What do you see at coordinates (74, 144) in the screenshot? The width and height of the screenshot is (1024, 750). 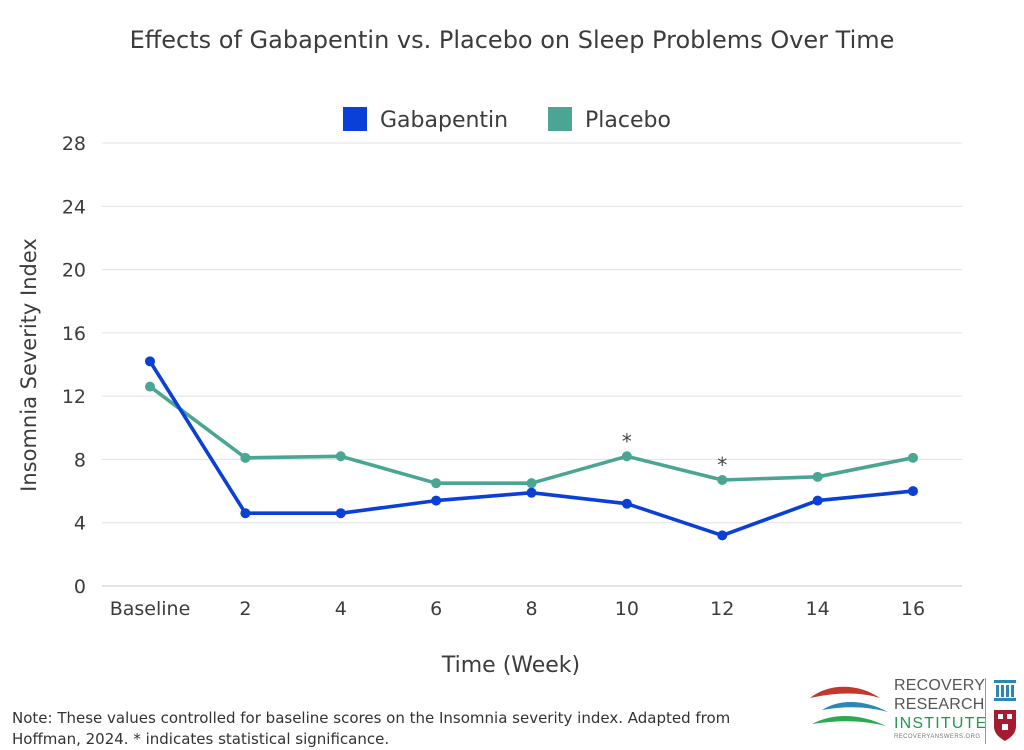 I see `y-tick-label: 28` at bounding box center [74, 144].